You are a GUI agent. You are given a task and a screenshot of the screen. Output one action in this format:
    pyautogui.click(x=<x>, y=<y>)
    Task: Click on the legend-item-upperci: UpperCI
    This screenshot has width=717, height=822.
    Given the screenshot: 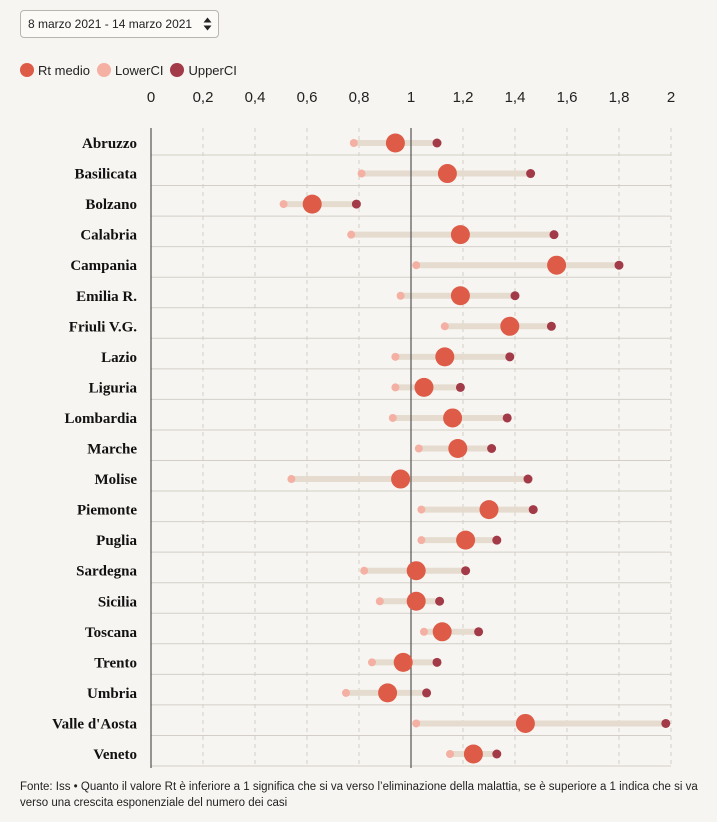 What is the action you would take?
    pyautogui.click(x=203, y=70)
    